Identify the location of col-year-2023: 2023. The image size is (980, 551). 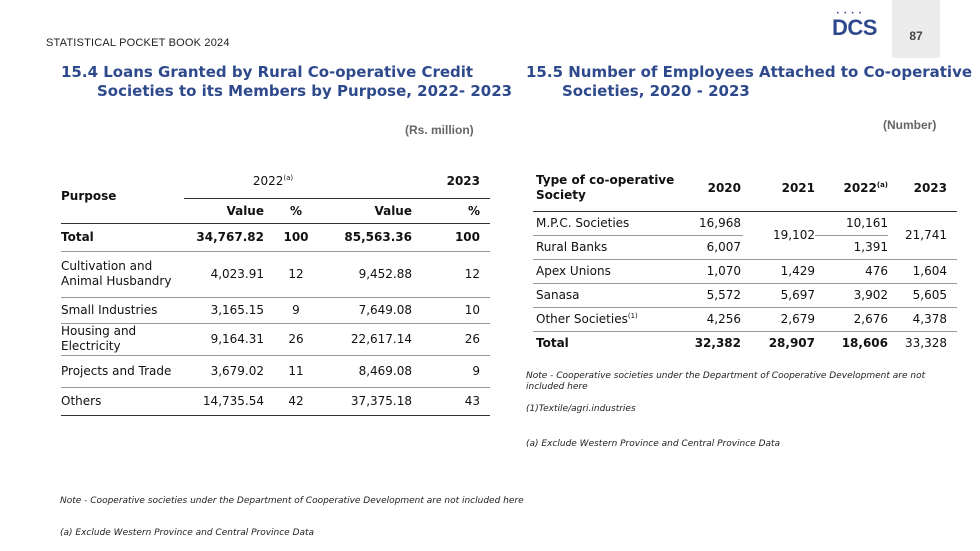
(406, 182).